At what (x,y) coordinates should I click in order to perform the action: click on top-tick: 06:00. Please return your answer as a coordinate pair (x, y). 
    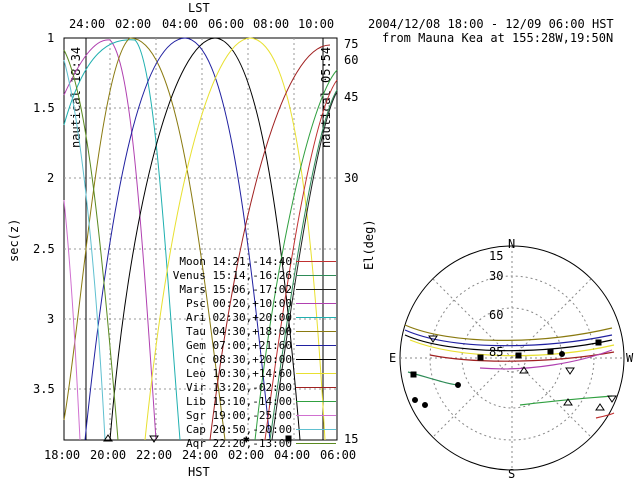
    Looking at the image, I should click on (226, 24).